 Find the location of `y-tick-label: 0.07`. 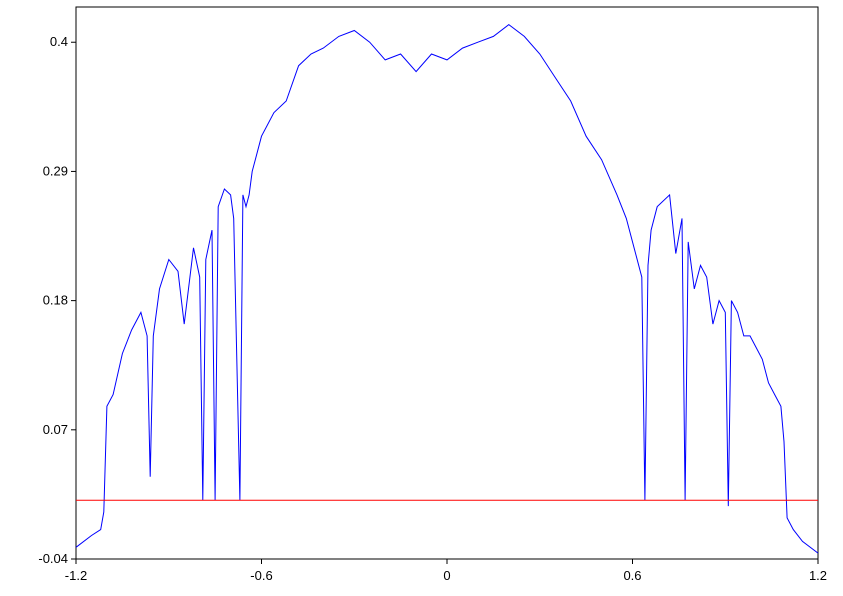

y-tick-label: 0.07 is located at coordinates (55, 429).